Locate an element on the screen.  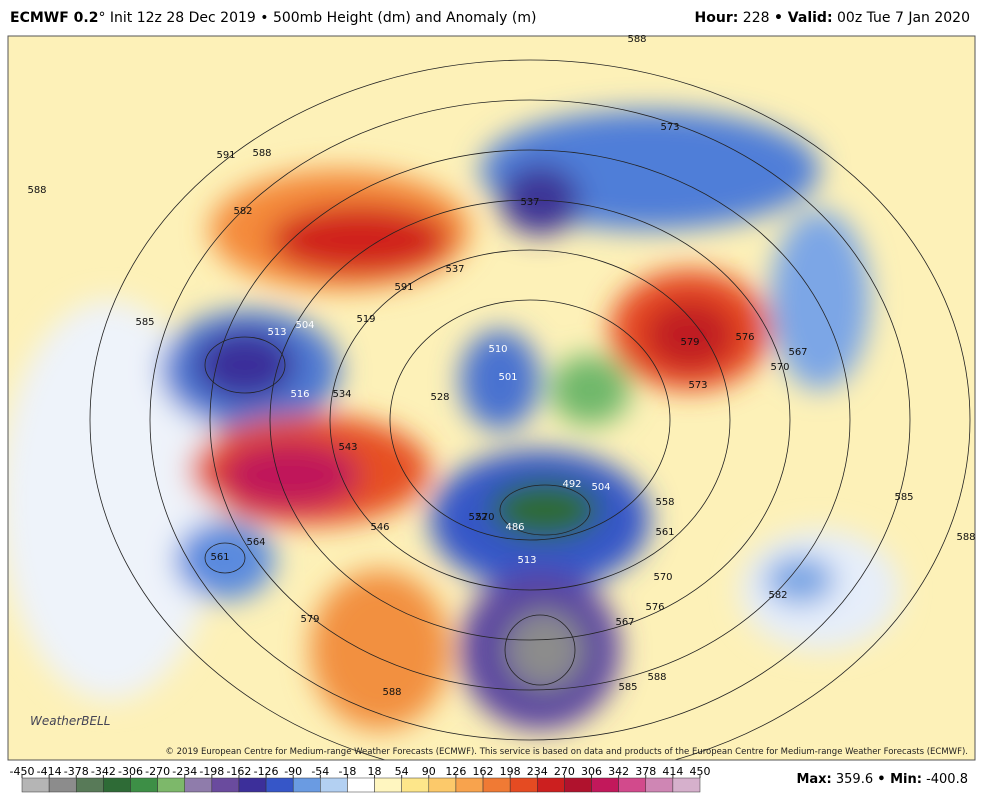
colorbar-label: 126 is located at coordinates (455, 771).